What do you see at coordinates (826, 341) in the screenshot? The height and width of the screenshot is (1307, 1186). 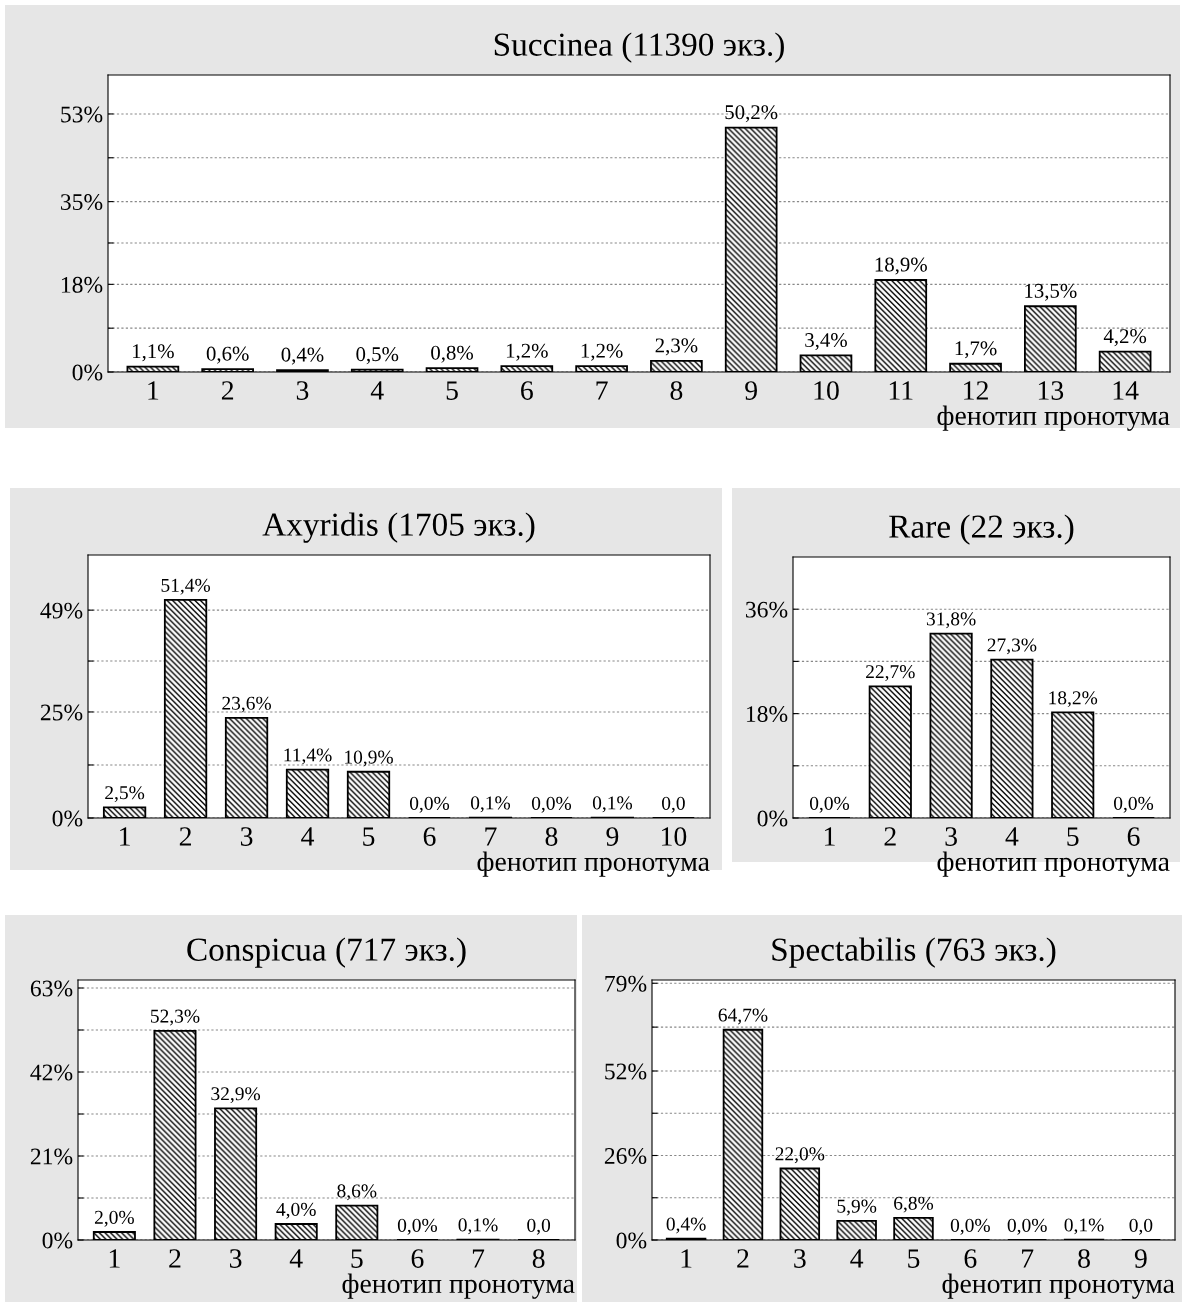 I see `data-label: 3,4%` at bounding box center [826, 341].